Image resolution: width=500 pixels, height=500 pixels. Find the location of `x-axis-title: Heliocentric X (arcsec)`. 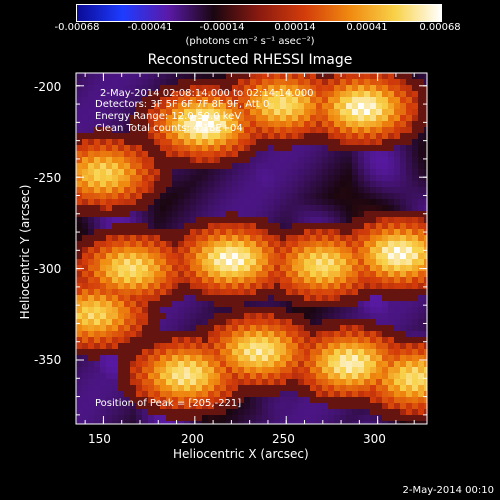

x-axis-title: Heliocentric X (arcsec) is located at coordinates (241, 454).